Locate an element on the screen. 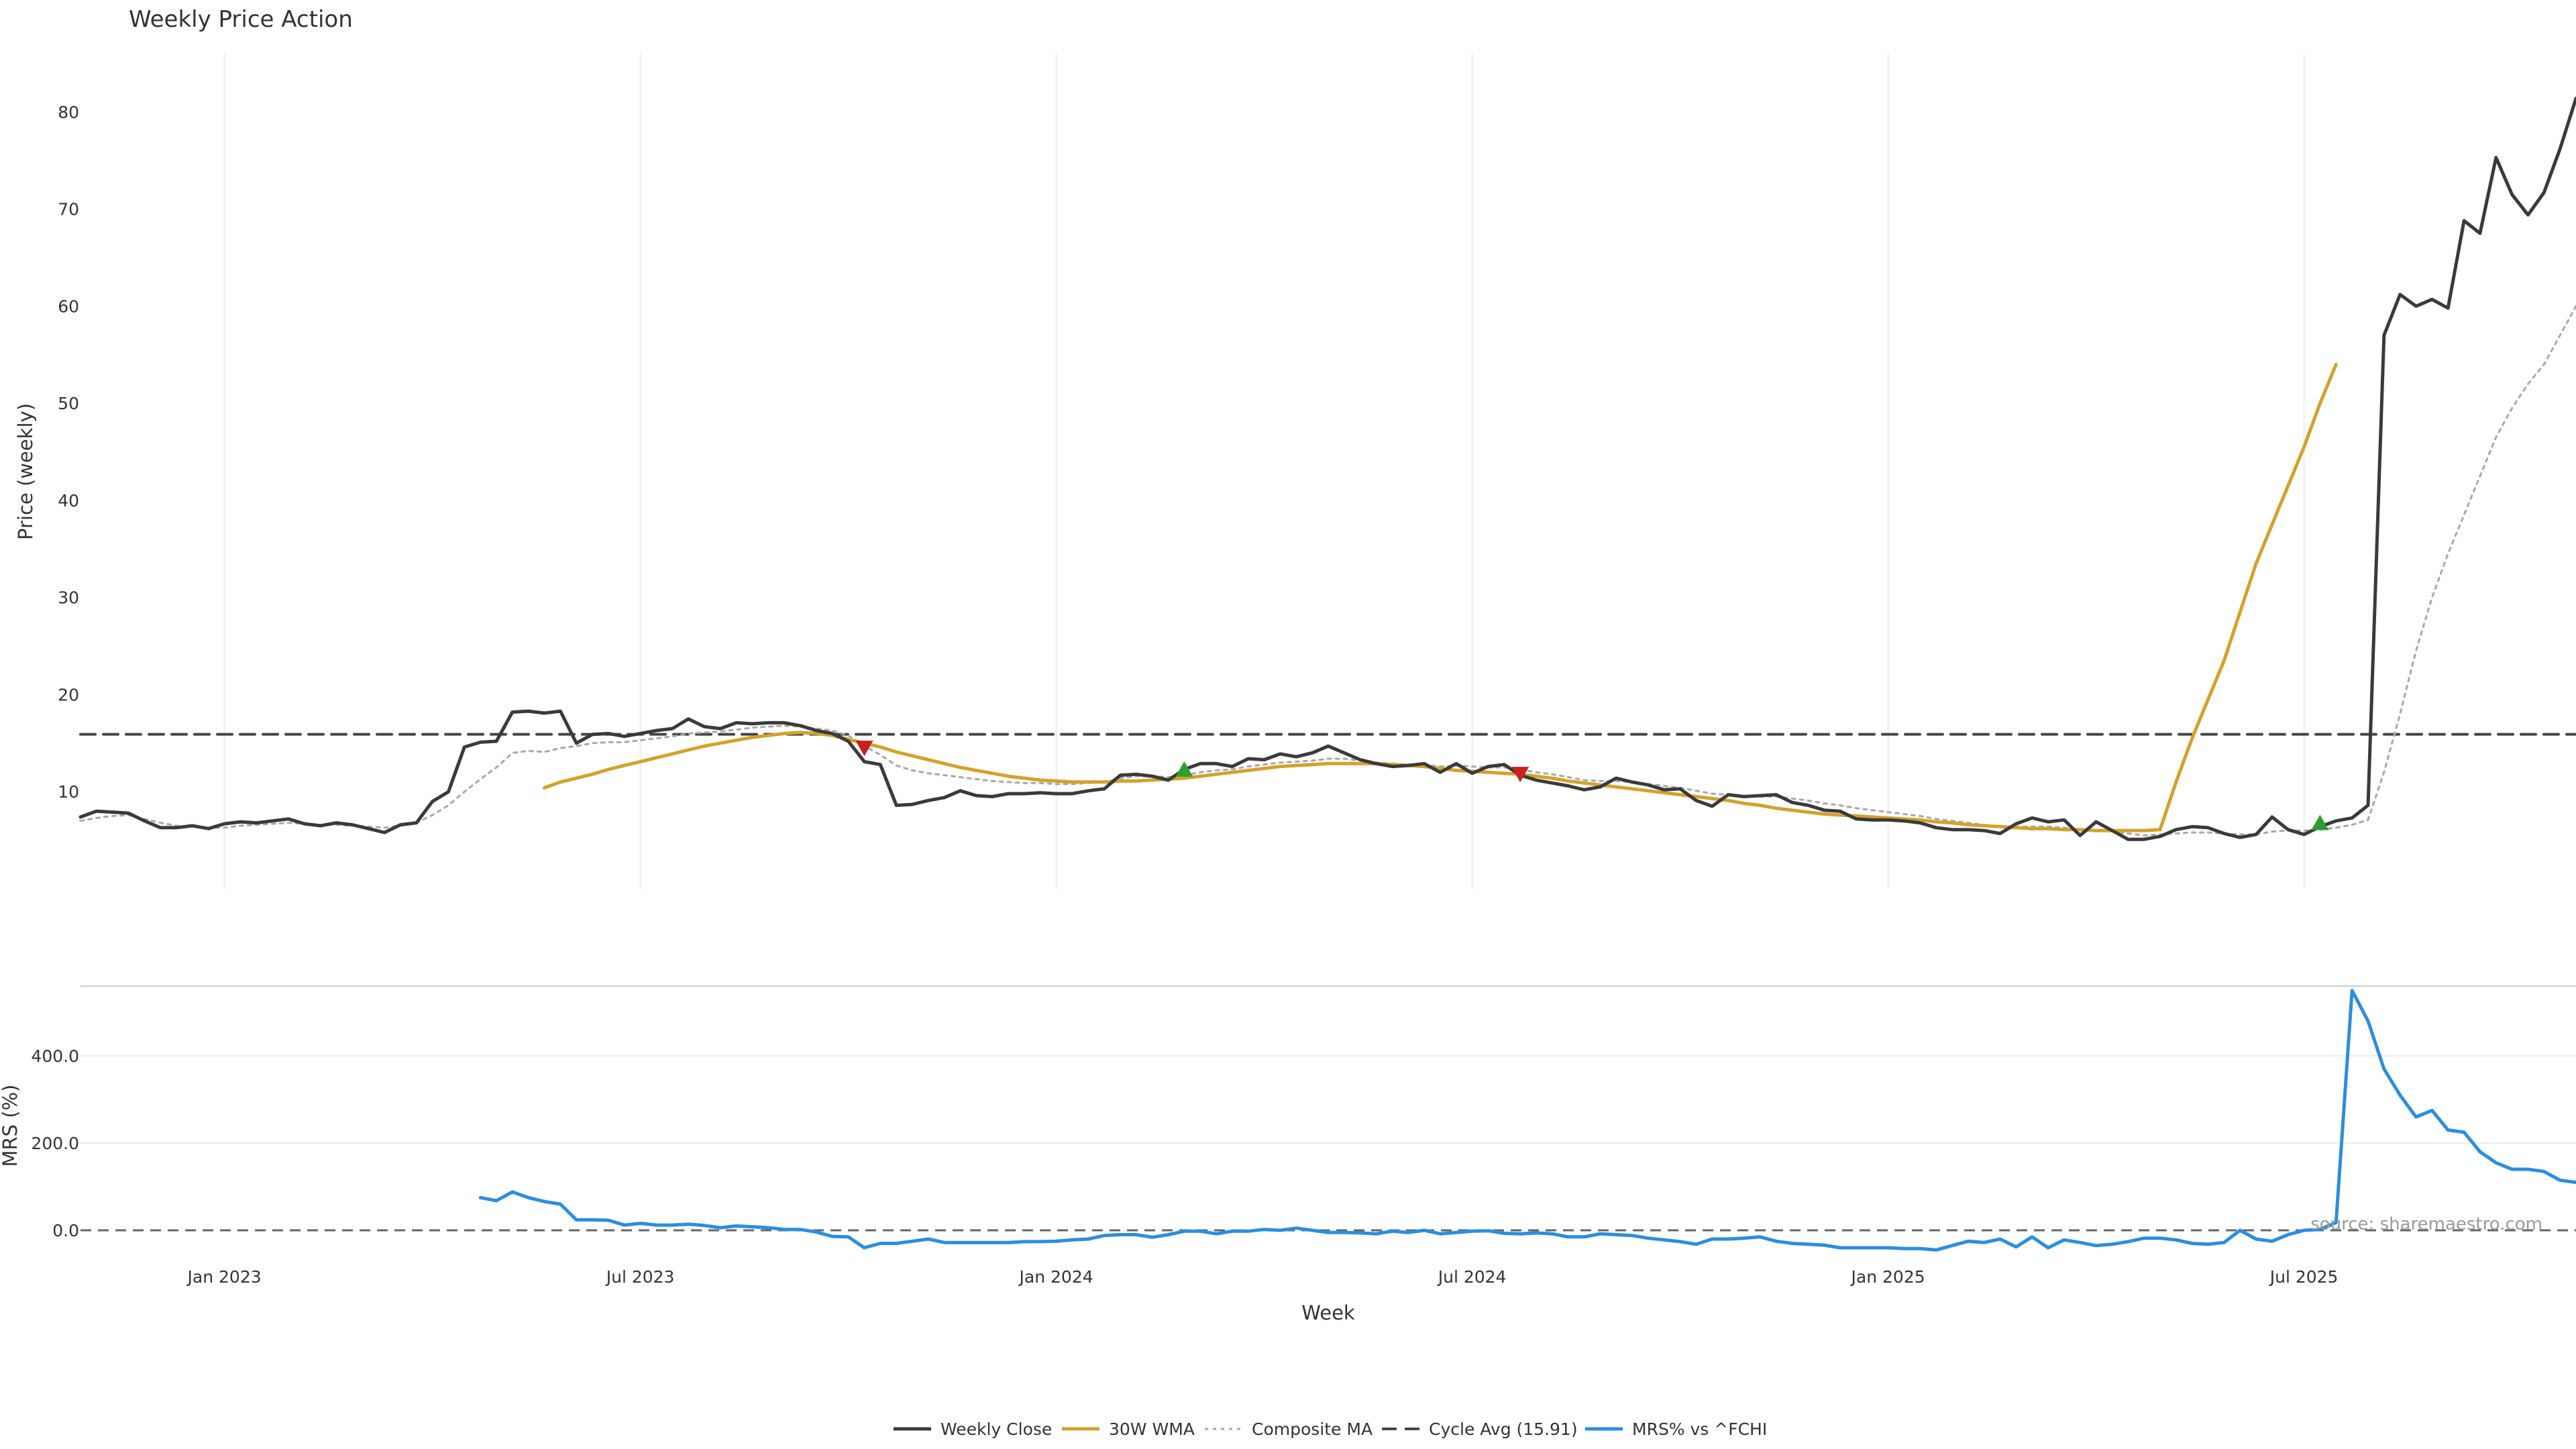 Image resolution: width=2576 pixels, height=1449 pixels. mrs-y-axis-label: MRS (%) is located at coordinates (10, 1126).